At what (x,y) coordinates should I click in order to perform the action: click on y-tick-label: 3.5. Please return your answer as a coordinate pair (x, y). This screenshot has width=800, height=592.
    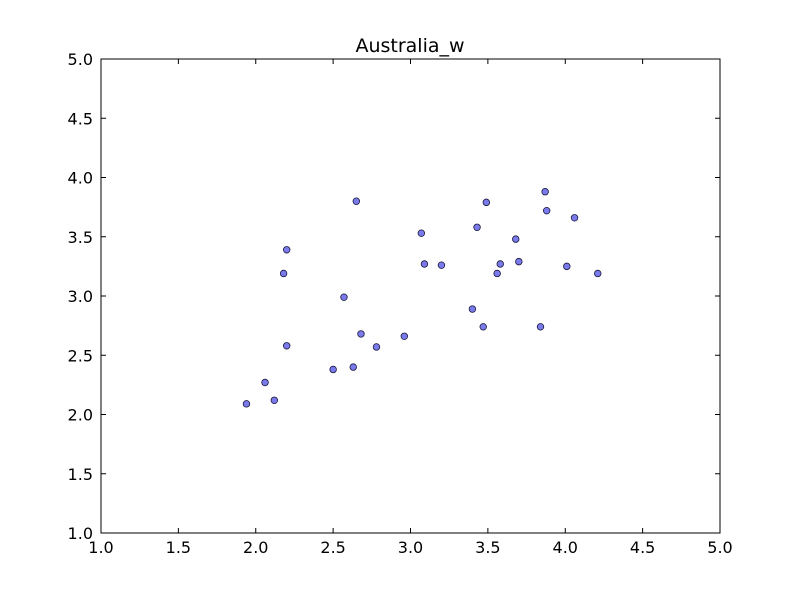
    Looking at the image, I should click on (80, 237).